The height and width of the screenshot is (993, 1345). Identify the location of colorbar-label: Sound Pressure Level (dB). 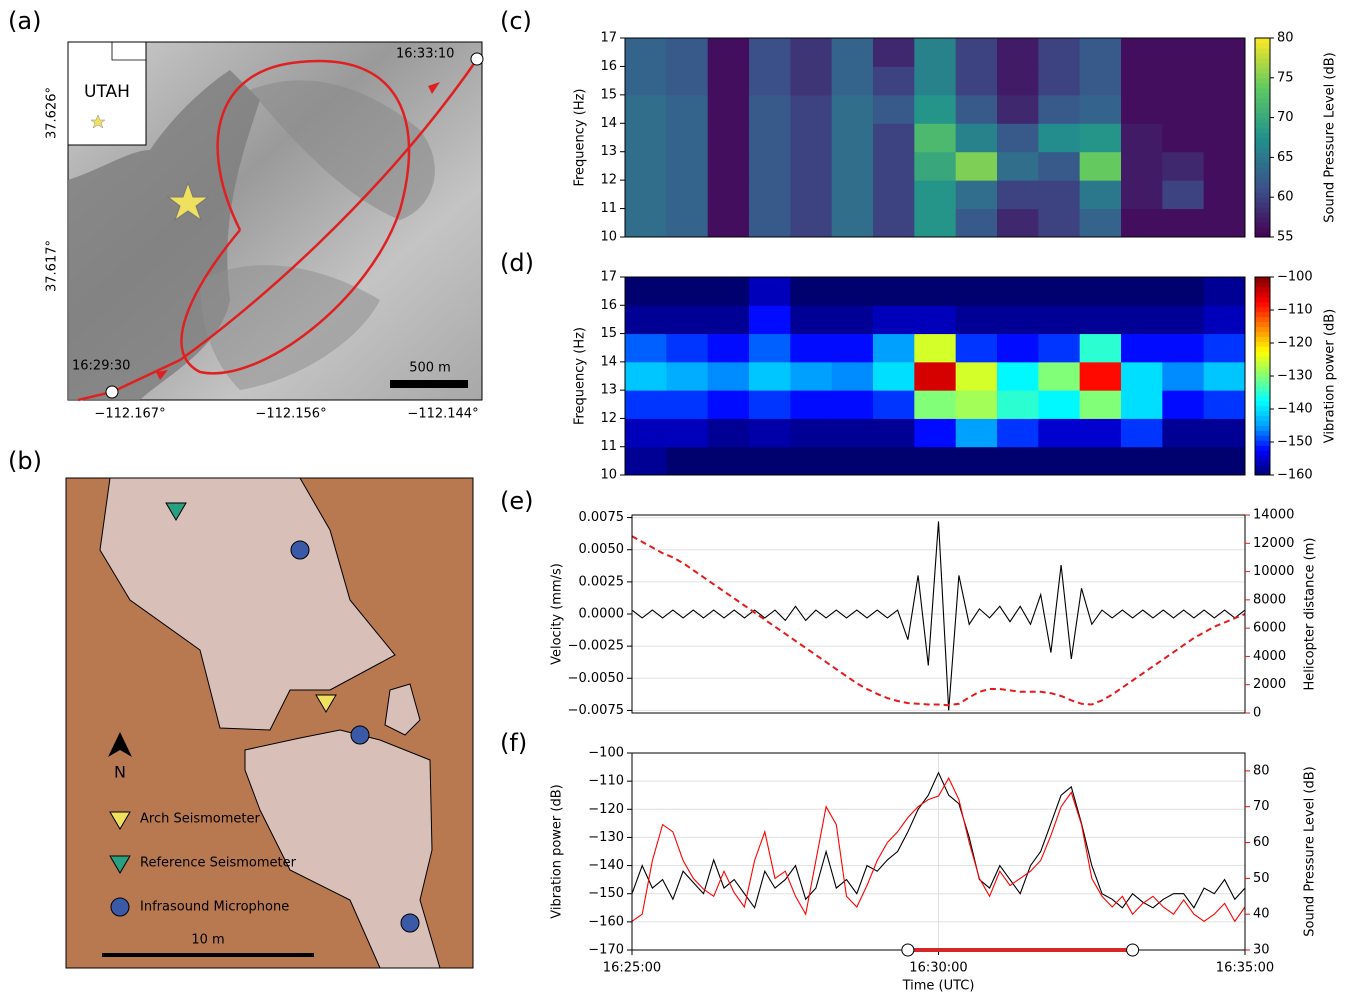
(1330, 137).